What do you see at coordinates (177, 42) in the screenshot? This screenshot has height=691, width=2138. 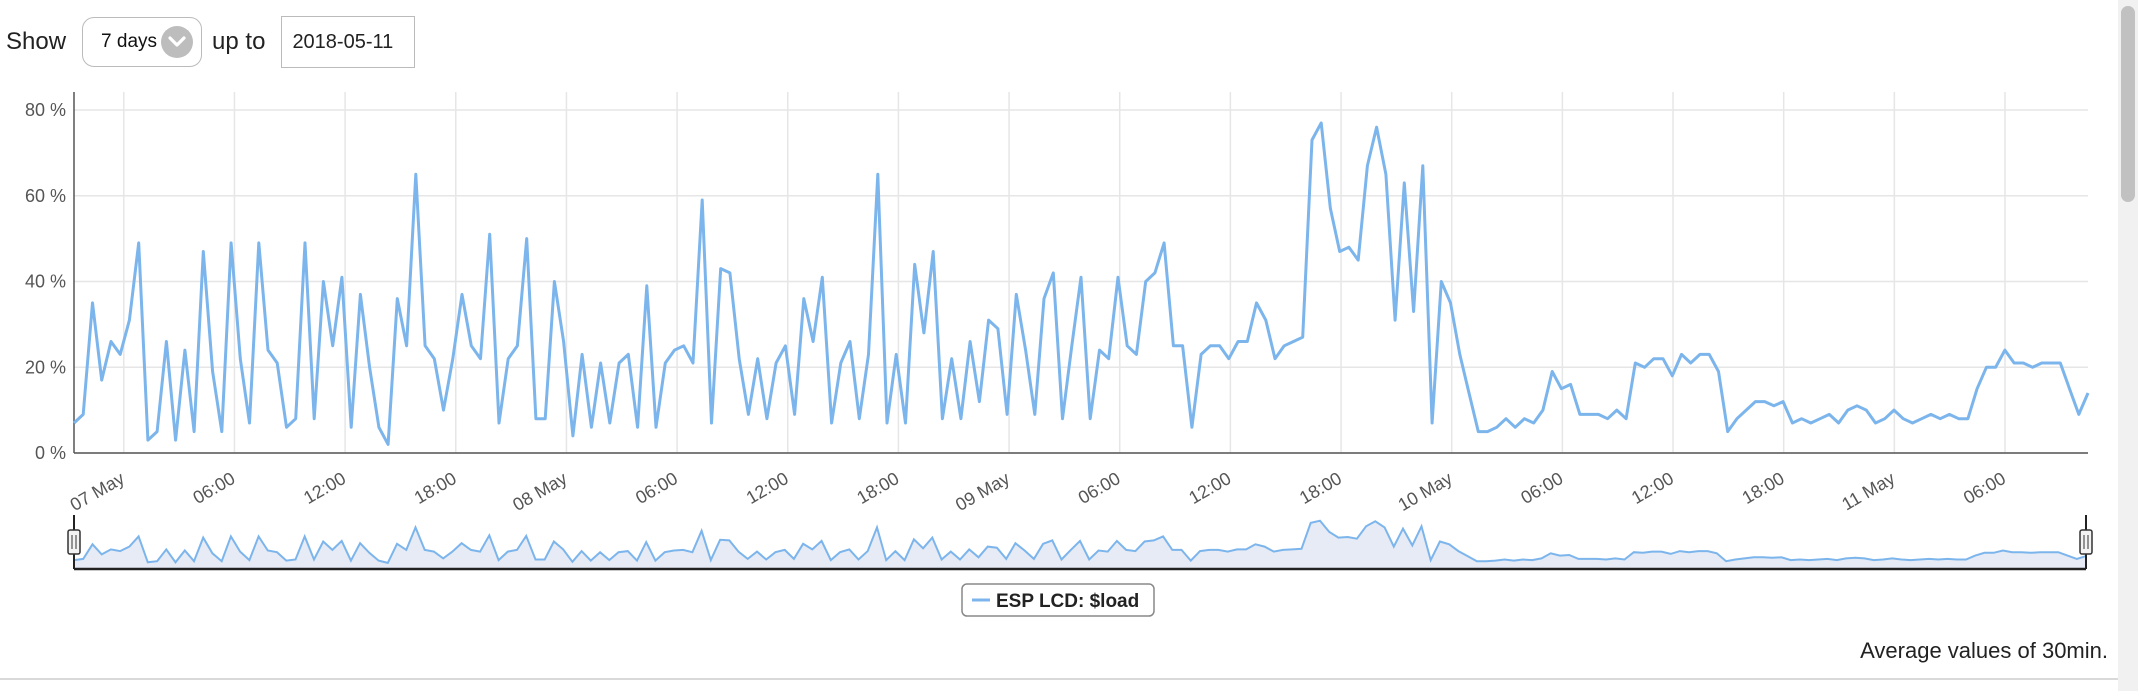 I see `chevron-down-icon` at bounding box center [177, 42].